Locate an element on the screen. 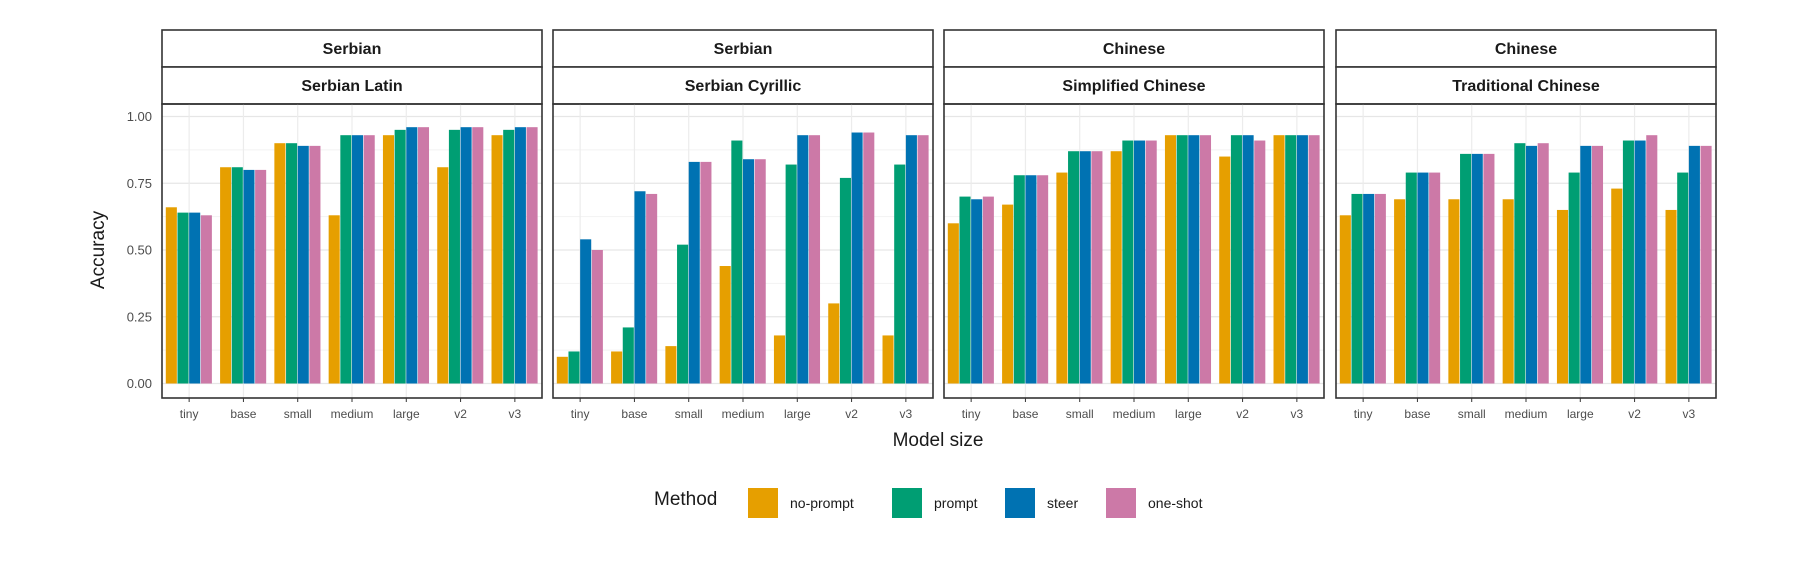 The image size is (1800, 561). strip-panel-label: Traditional Chinese is located at coordinates (1526, 86).